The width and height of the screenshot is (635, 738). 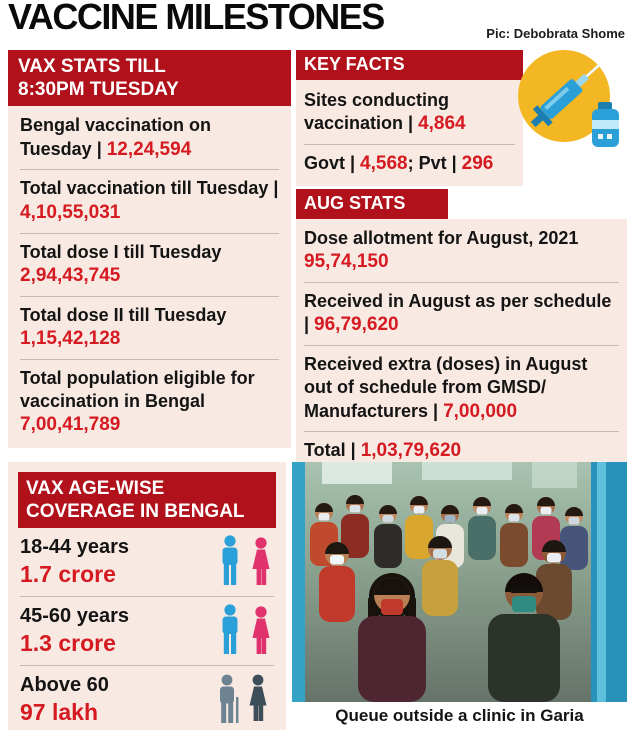 I want to click on stat-label: Total |, so click(x=332, y=450).